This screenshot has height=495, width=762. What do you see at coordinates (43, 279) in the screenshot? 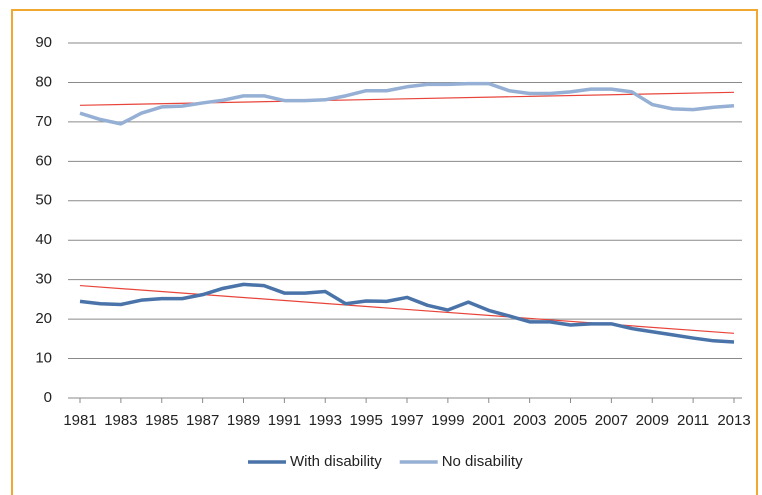
I see `y-tick-label: 30` at bounding box center [43, 279].